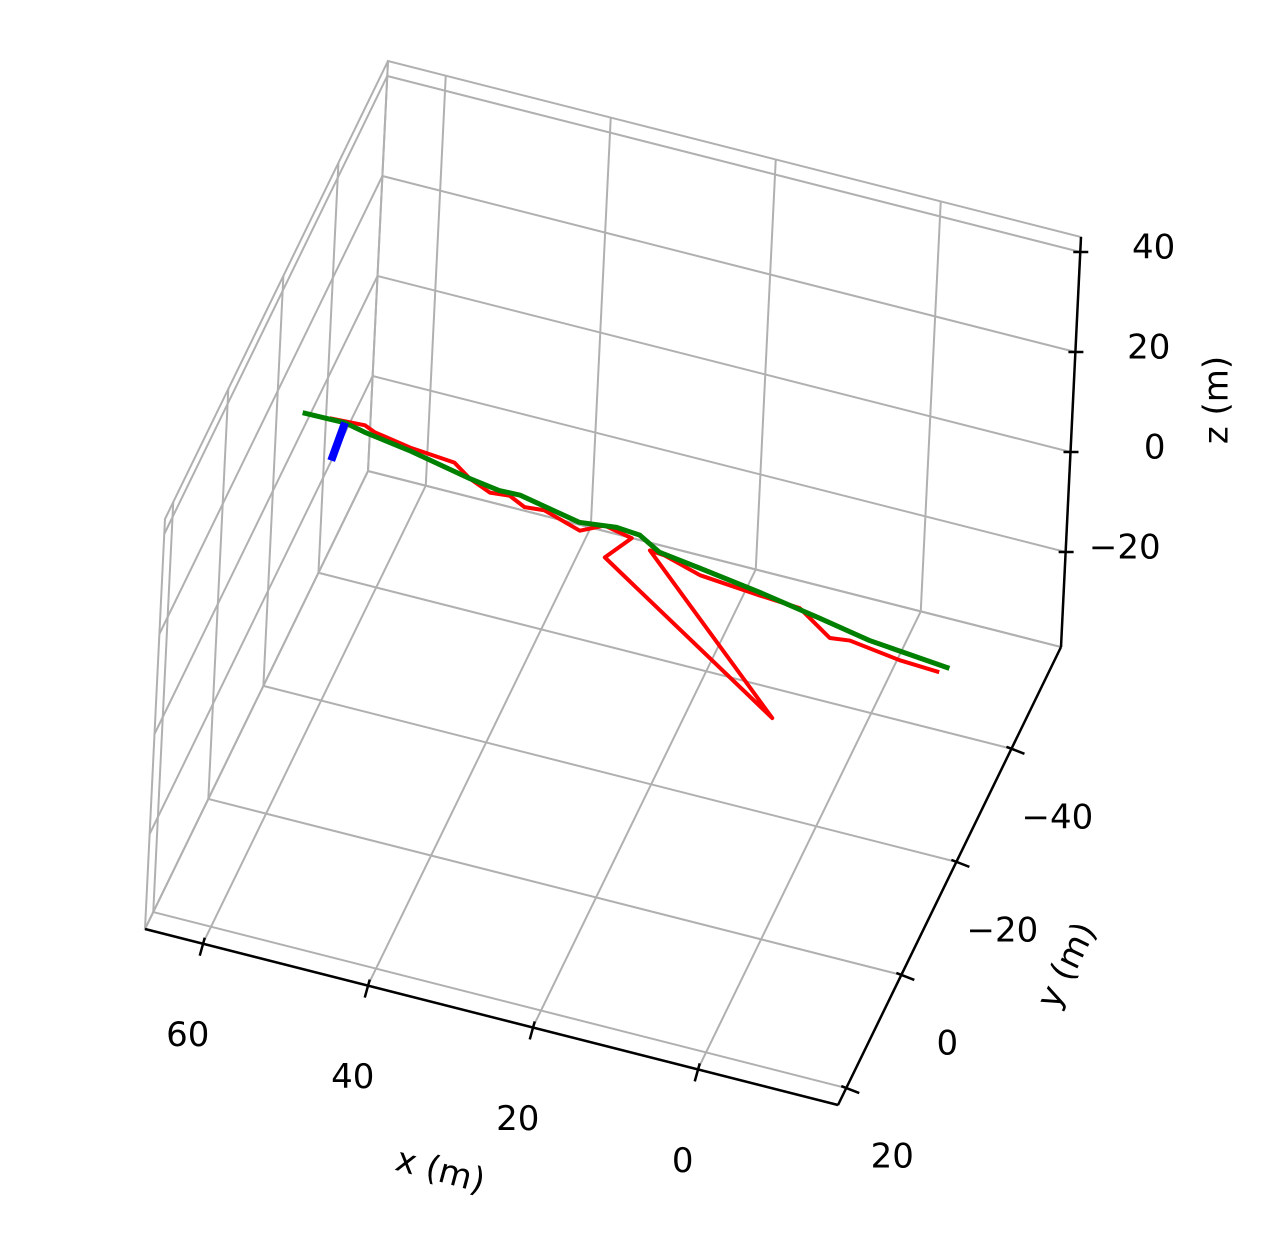 The width and height of the screenshot is (1275, 1237). I want to click on y-axis, so click(949, 876).